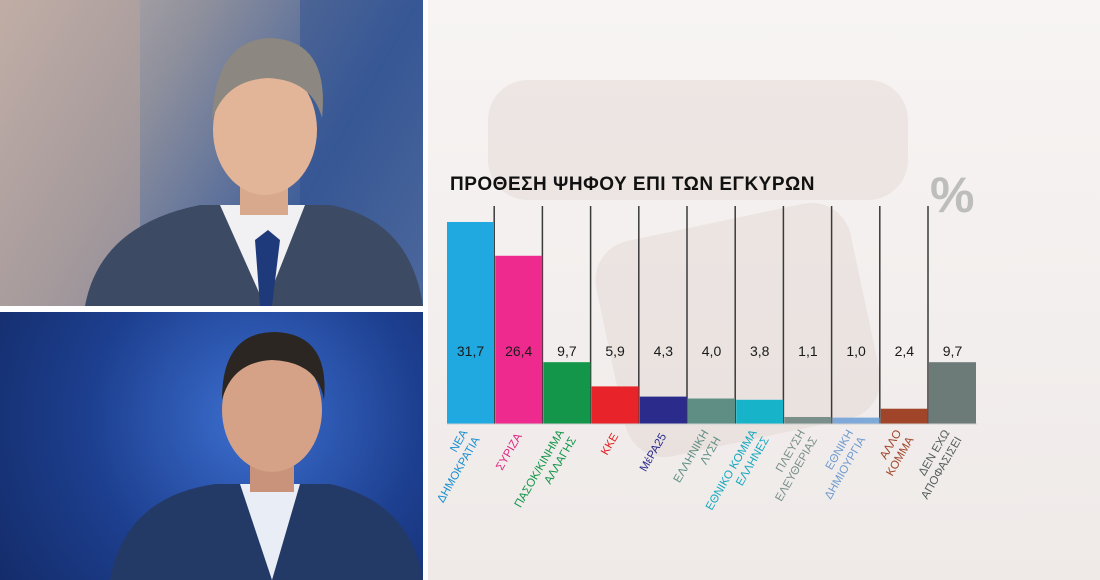 The image size is (1100, 580). I want to click on bar-value-label: 5,9, so click(615, 351).